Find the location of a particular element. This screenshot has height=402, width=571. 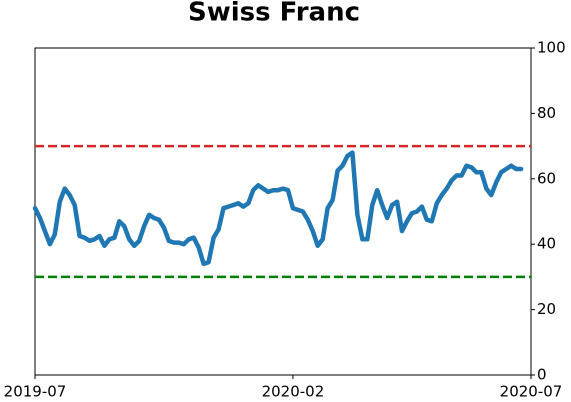

y-tick-label: 0 is located at coordinates (542, 375).